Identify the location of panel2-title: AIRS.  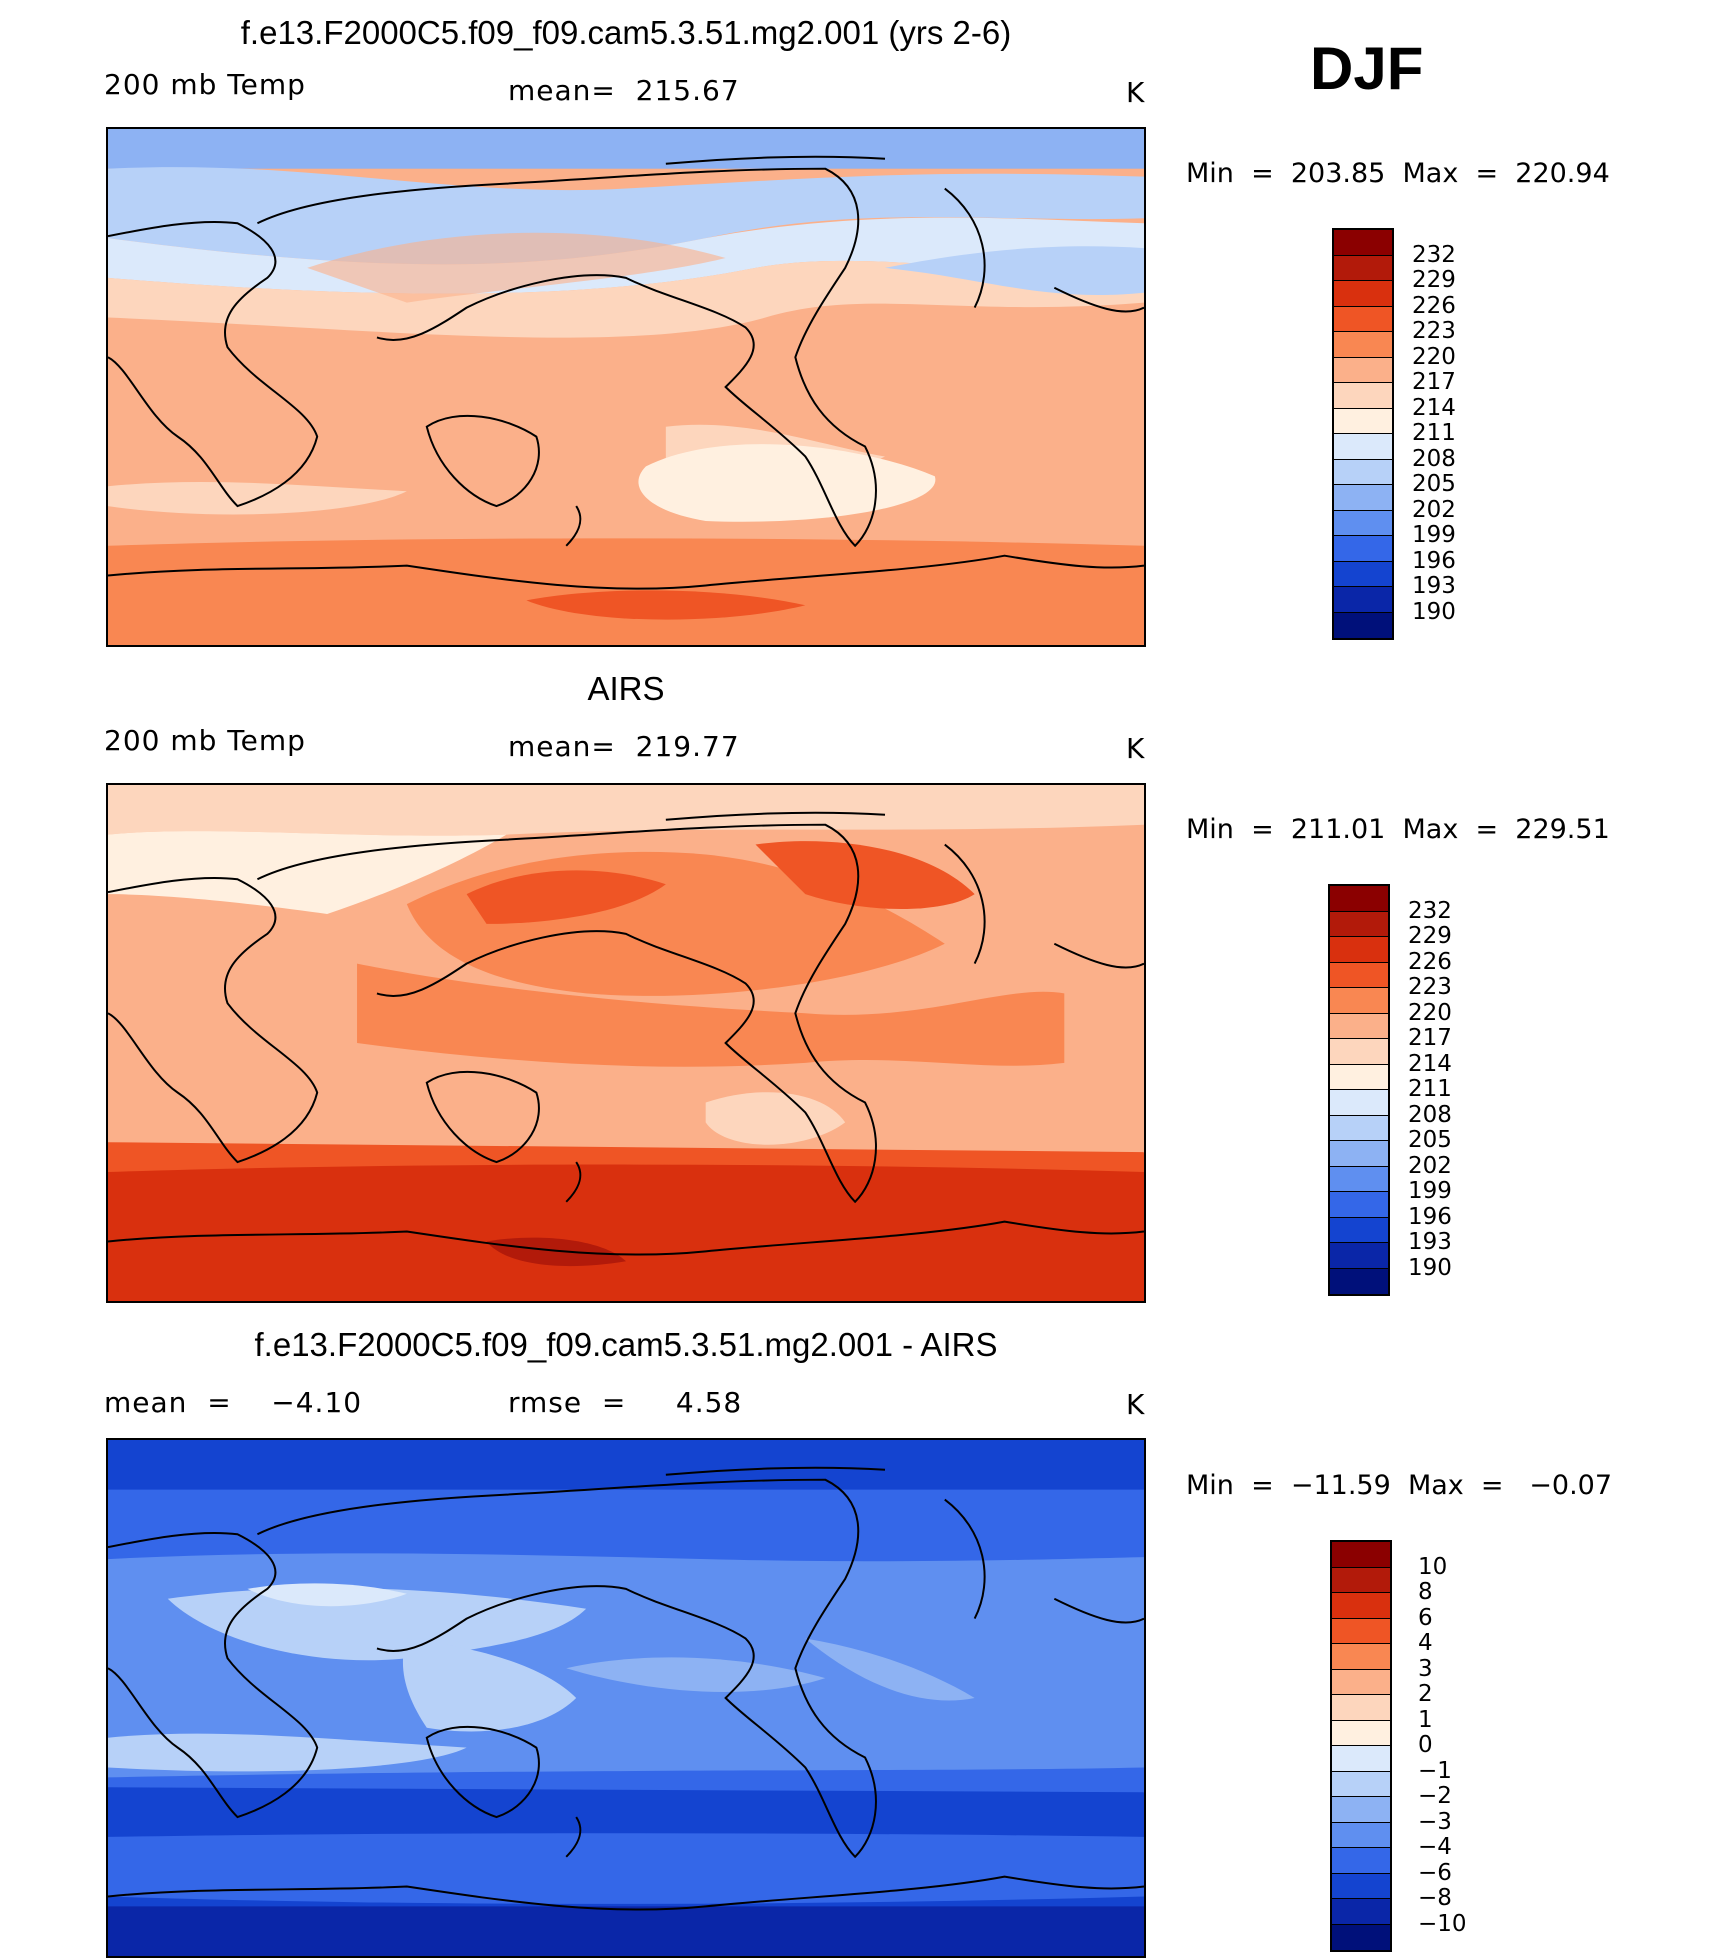
(626, 688).